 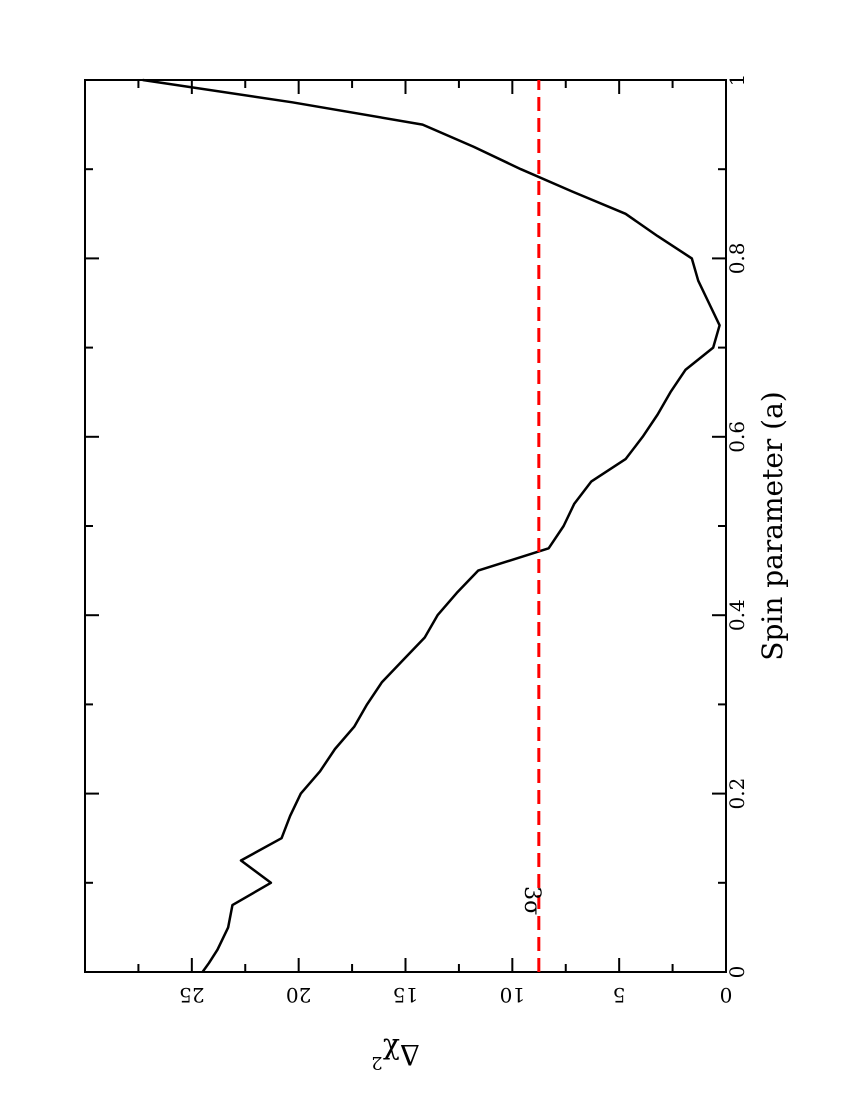 I want to click on y-axis-title-sup: 2, so click(x=376, y=1062).